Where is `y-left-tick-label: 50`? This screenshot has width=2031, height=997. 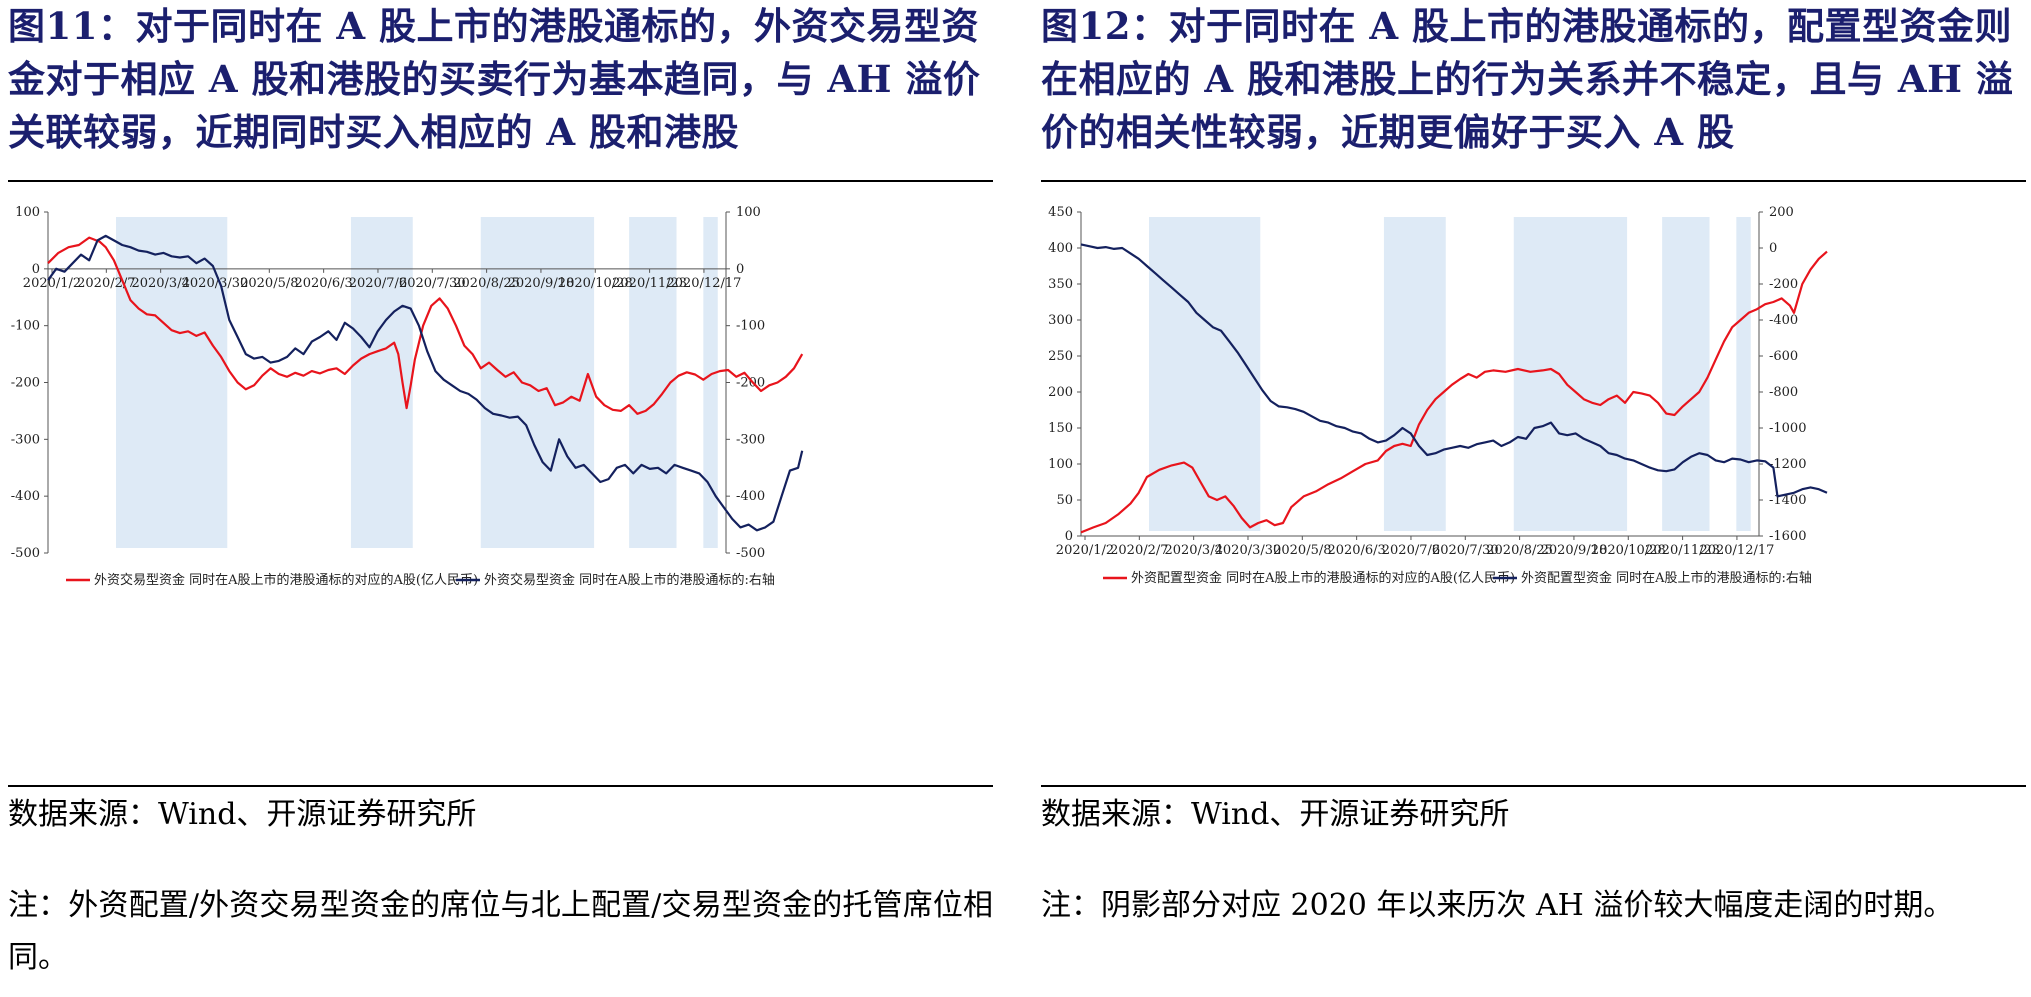
y-left-tick-label: 50 is located at coordinates (1064, 500).